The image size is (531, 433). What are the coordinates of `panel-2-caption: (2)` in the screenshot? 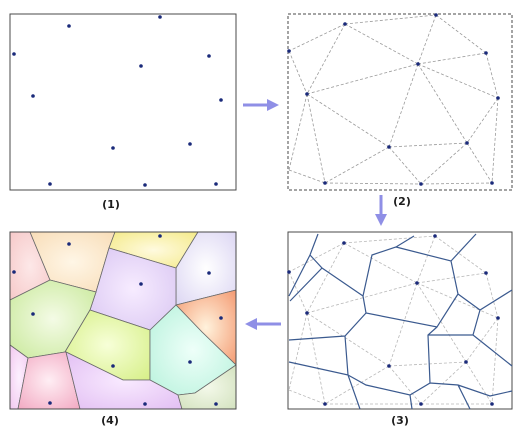 It's located at (402, 201).